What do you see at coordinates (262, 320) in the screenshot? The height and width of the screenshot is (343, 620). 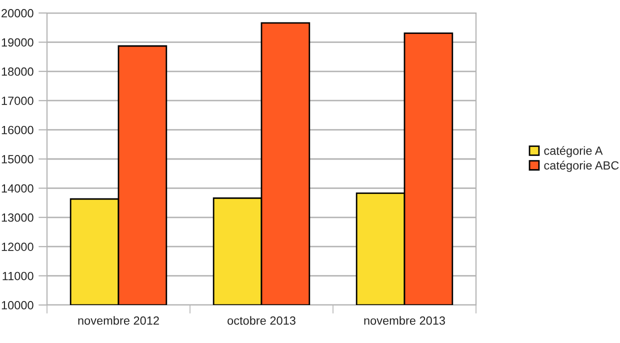 I see `x-tick-label: octobre 2013` at bounding box center [262, 320].